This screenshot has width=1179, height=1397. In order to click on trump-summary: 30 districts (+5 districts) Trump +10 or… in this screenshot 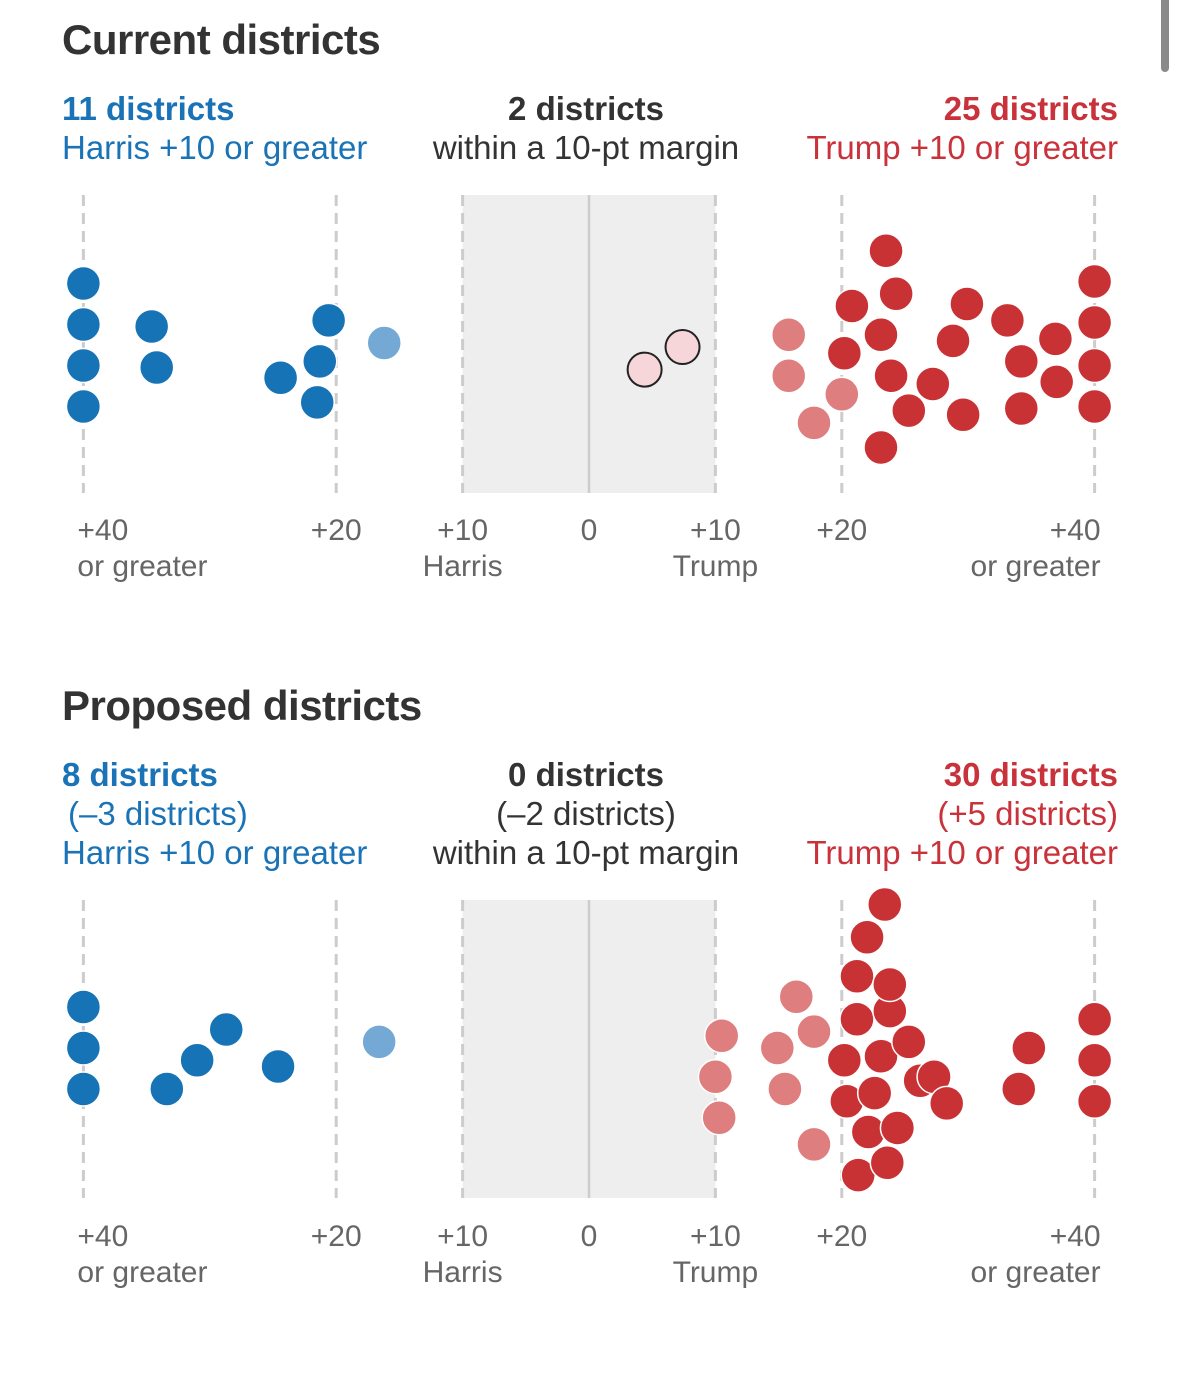, I will do `click(962, 813)`.